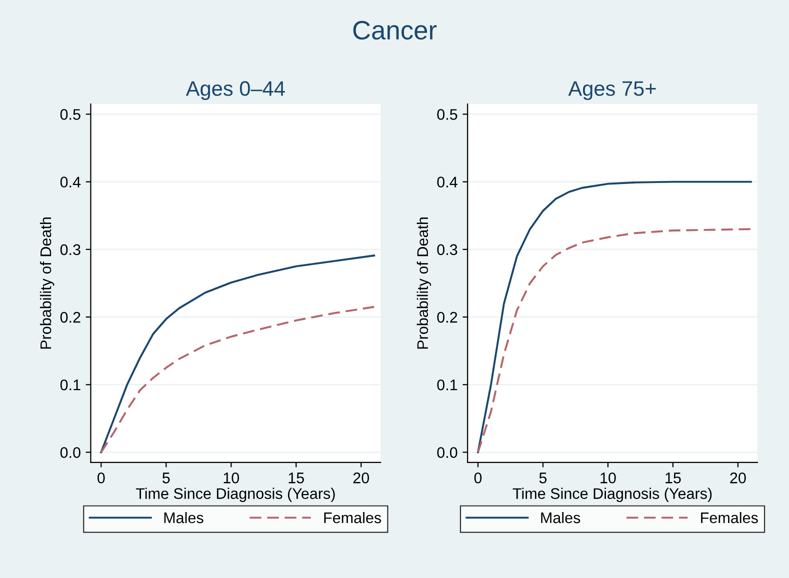 The height and width of the screenshot is (578, 789). Describe the element at coordinates (235, 90) in the screenshot. I see `chart-title: Ages 0–44` at that location.